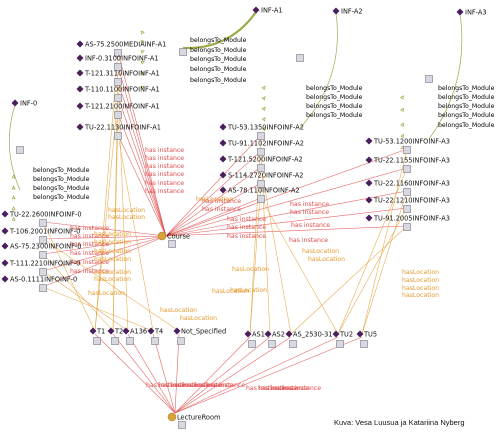 Image resolution: width=503 pixels, height=446 pixels. I want to click on room-hub-node, so click(172, 417).